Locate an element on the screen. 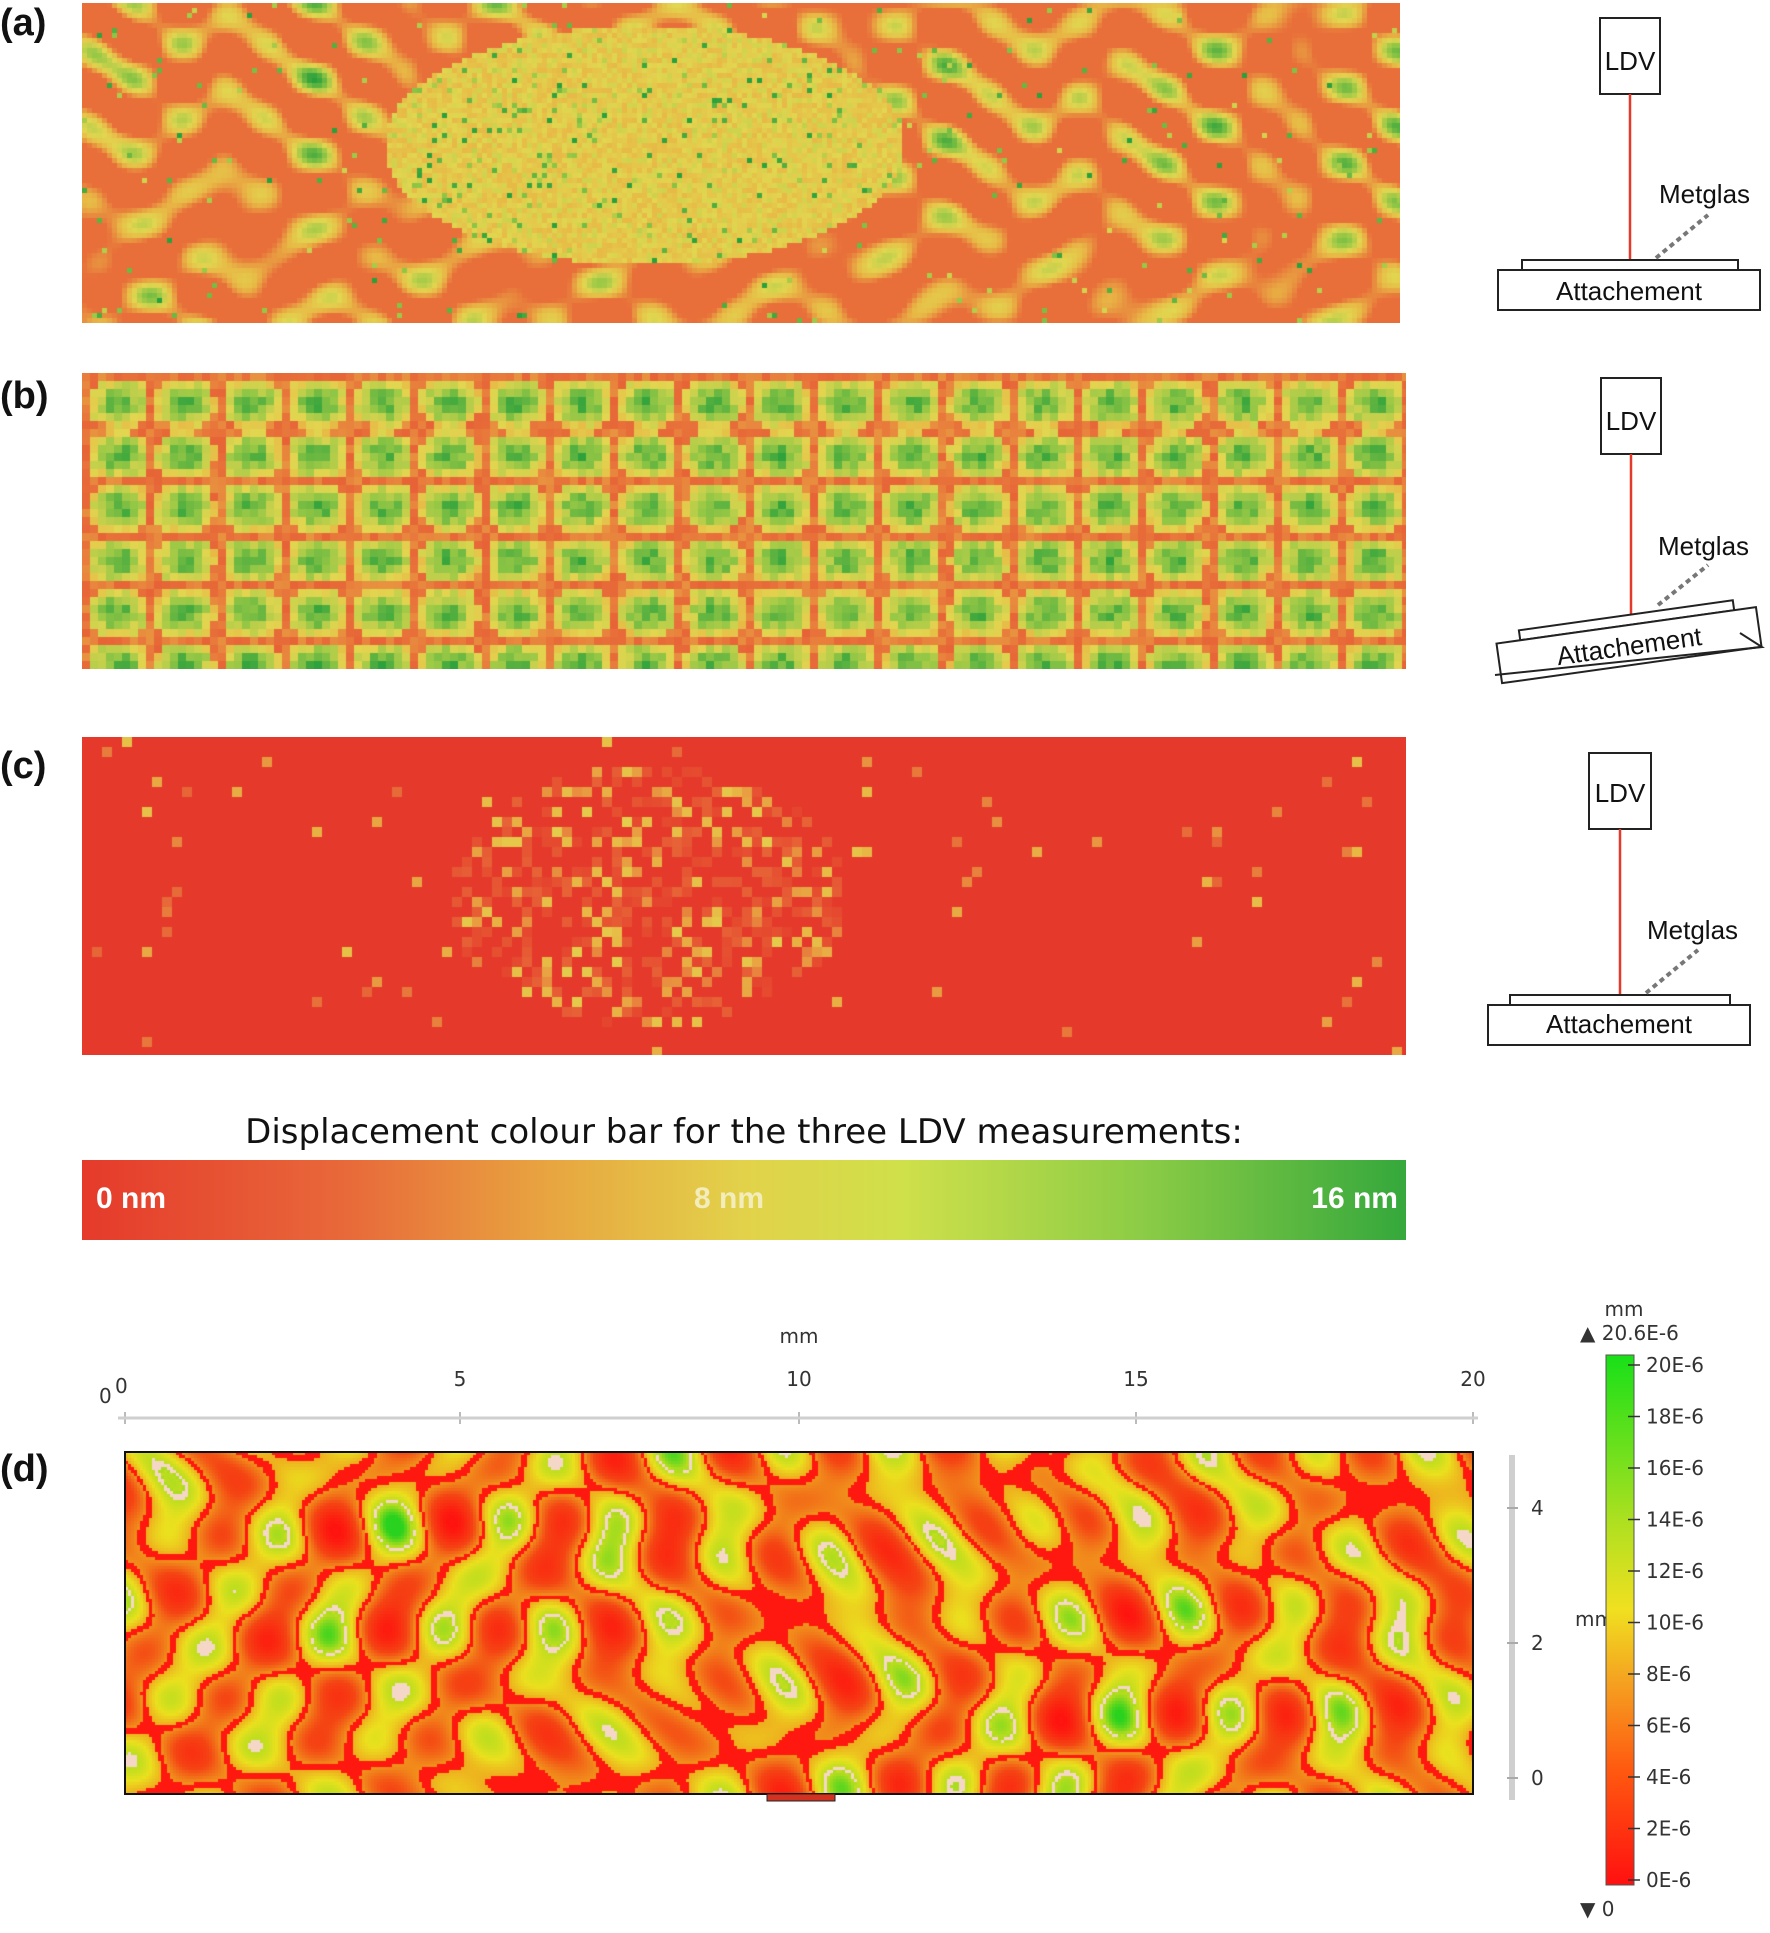 This screenshot has width=1770, height=1933. ldv-colour-bar: 0 nm 8 nm 16 nm is located at coordinates (744, 1200).